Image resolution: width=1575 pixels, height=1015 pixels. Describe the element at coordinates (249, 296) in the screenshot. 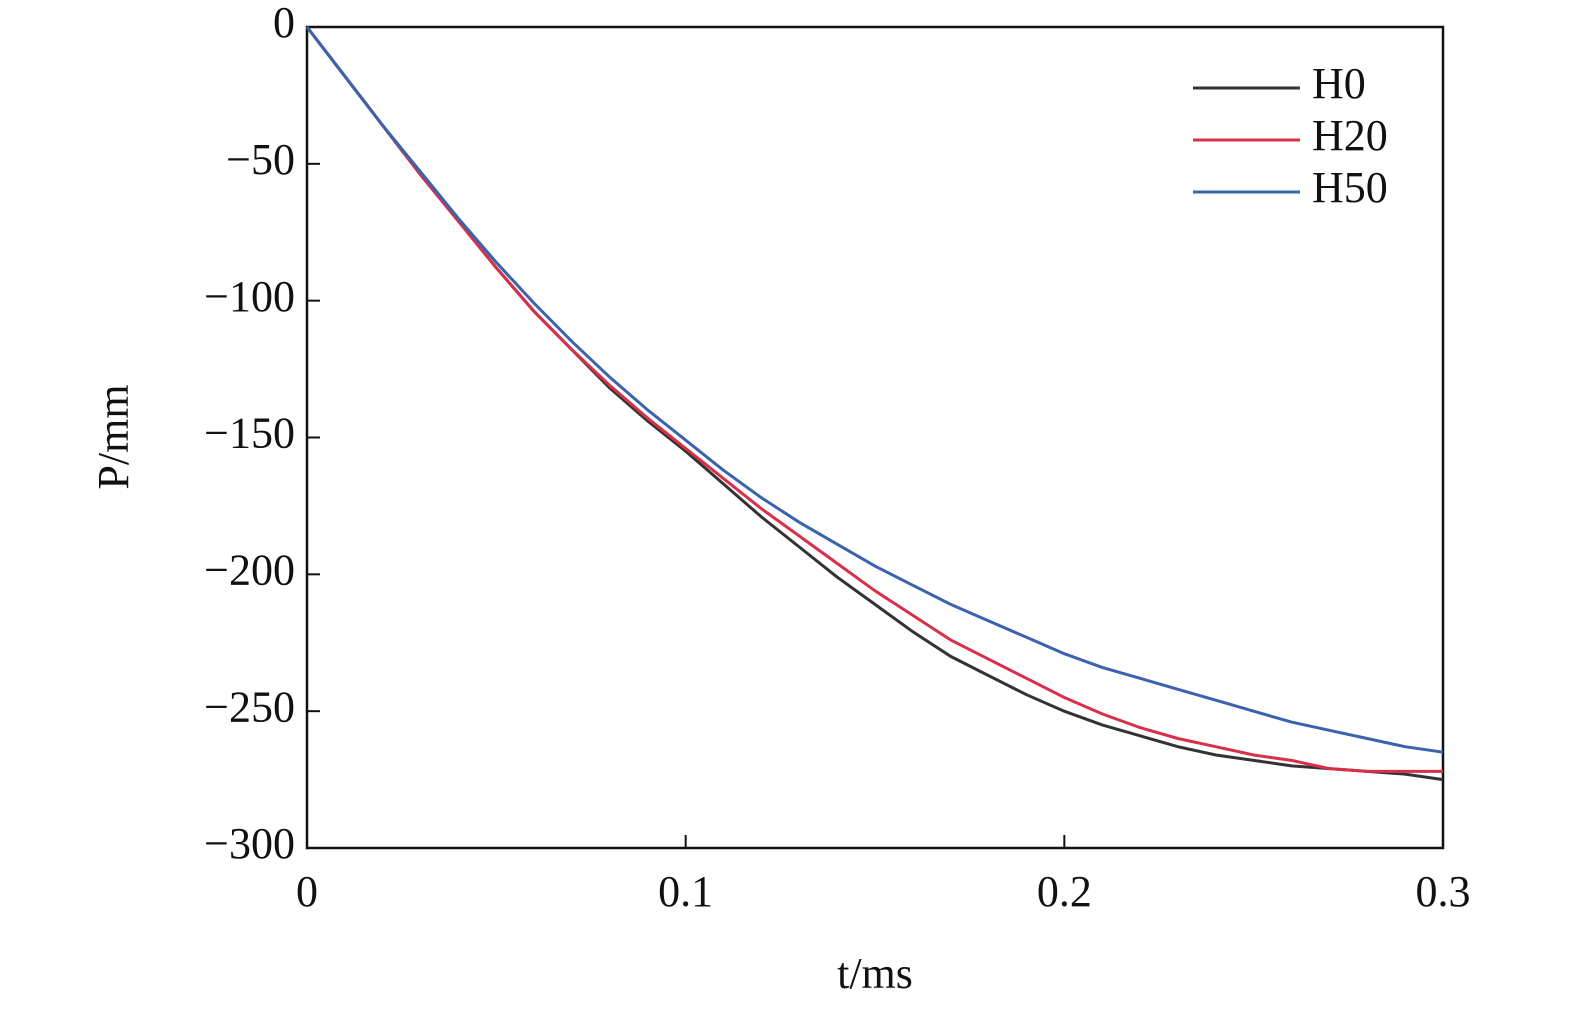

I see `y-tick-label: −100` at that location.